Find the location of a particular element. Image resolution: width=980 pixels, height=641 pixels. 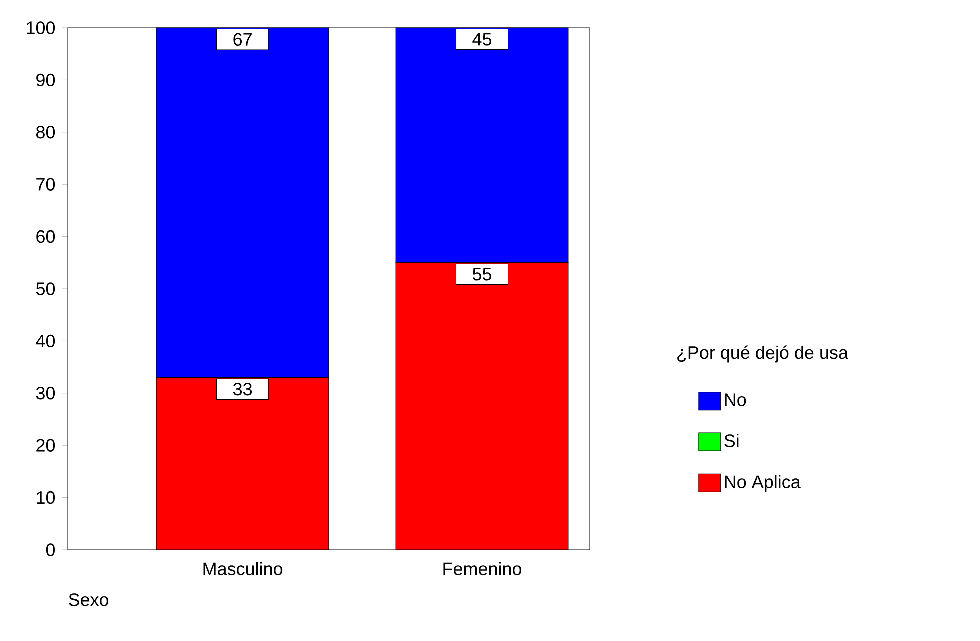

x-axis-title: Sexo is located at coordinates (89, 600).